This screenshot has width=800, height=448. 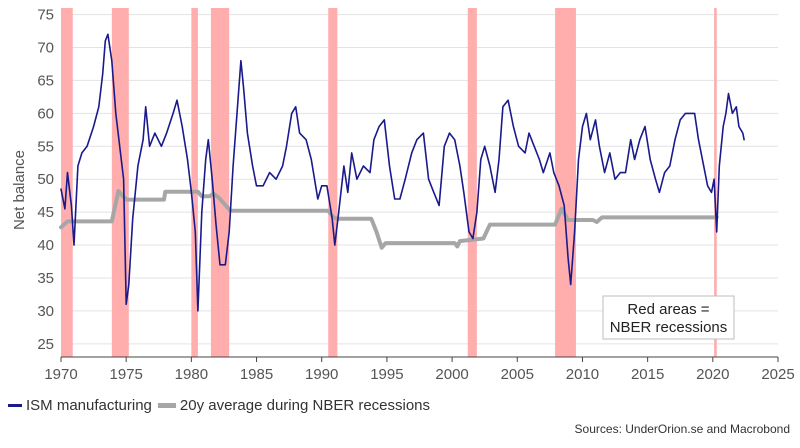 I want to click on x-tick-label-2000: 2000, so click(x=451, y=374).